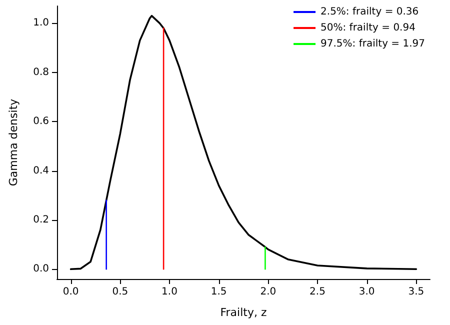 This screenshot has height=325, width=450. I want to click on y-tick-label: 0.0, so click(41, 269).